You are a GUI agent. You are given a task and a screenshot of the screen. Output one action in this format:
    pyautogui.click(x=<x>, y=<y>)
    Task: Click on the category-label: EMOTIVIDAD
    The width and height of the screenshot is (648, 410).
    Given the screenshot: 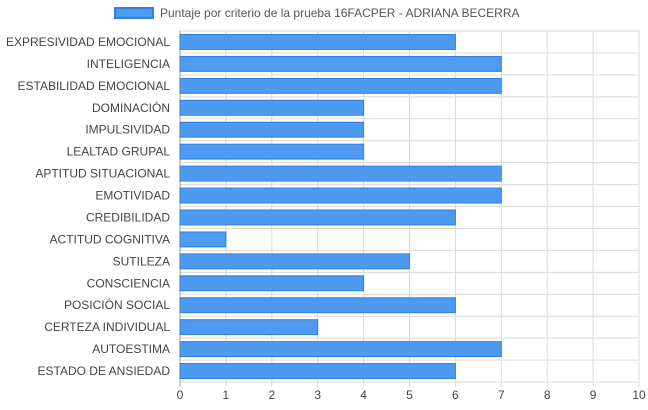 What is the action you would take?
    pyautogui.click(x=132, y=196)
    